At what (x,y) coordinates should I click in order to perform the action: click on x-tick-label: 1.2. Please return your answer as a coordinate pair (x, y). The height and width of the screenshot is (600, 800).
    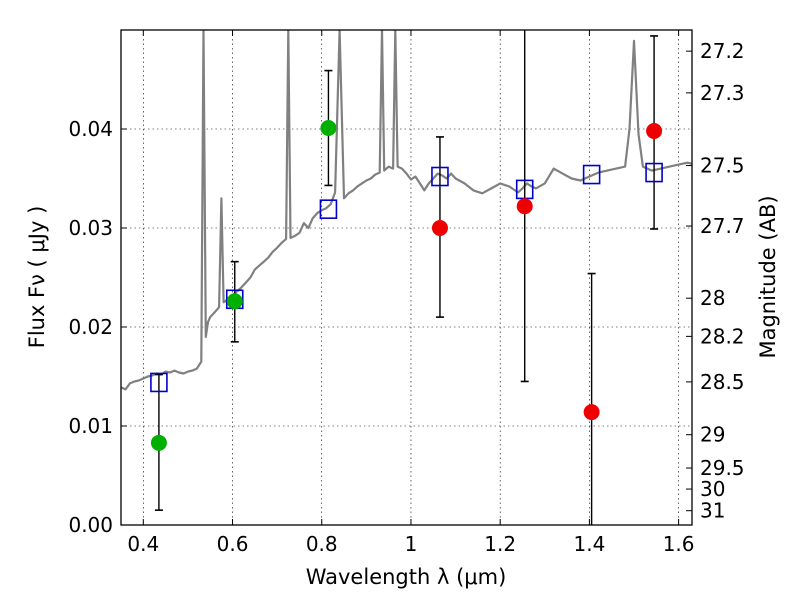
    Looking at the image, I should click on (500, 544).